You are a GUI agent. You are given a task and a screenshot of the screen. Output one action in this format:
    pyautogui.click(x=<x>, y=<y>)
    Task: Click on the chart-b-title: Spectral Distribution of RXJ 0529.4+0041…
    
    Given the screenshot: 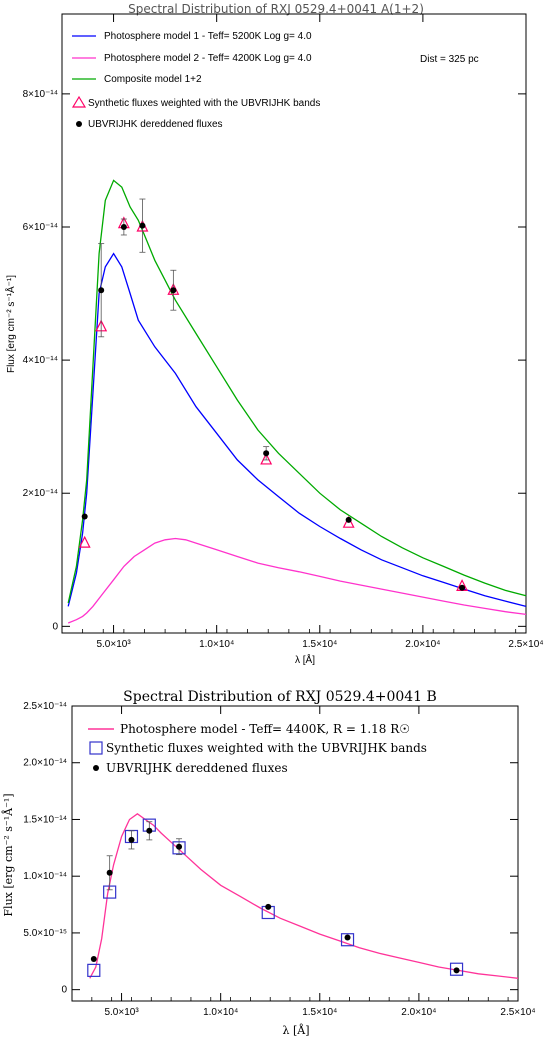 What is the action you would take?
    pyautogui.click(x=280, y=697)
    